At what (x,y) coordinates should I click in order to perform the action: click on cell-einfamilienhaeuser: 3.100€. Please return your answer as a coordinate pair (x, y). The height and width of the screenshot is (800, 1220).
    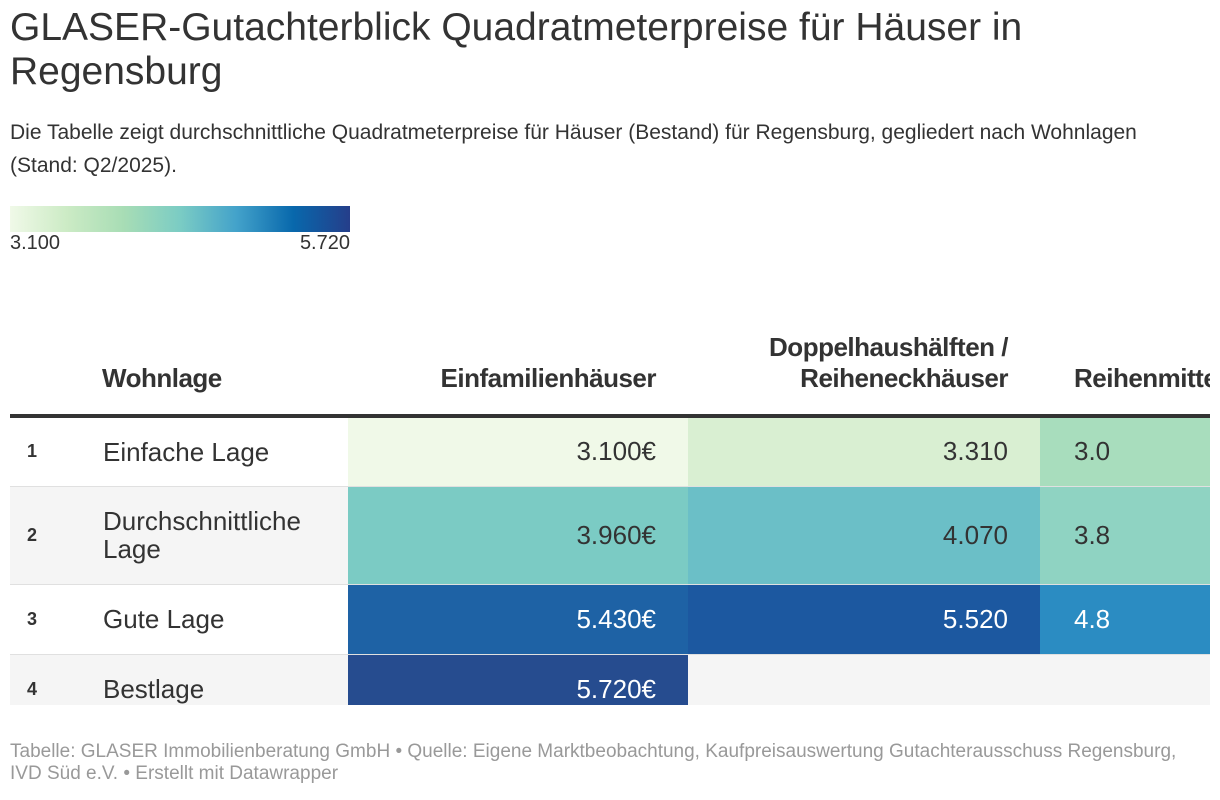
    Looking at the image, I should click on (518, 451).